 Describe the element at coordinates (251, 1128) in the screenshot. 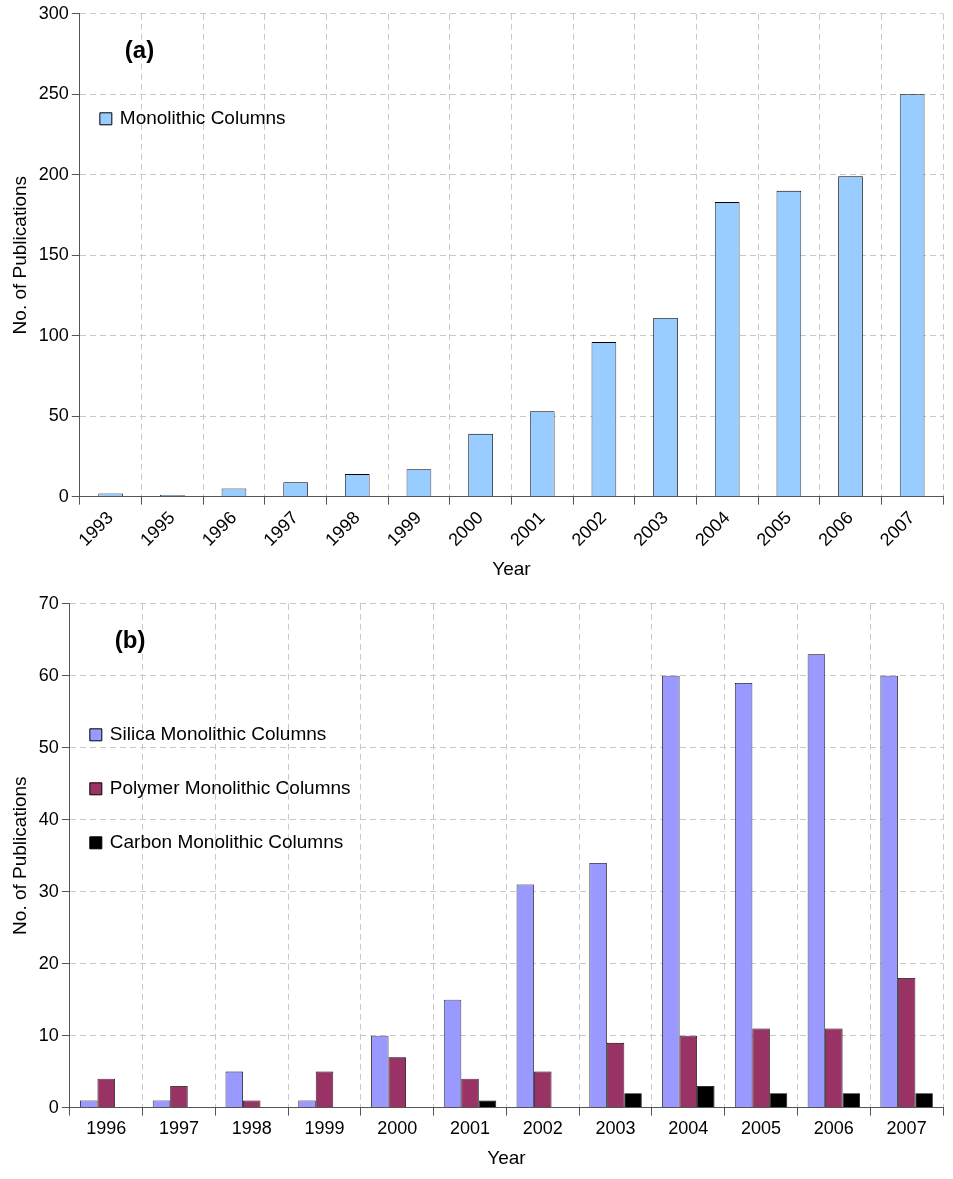

I see `x-tick-label: 1998` at that location.